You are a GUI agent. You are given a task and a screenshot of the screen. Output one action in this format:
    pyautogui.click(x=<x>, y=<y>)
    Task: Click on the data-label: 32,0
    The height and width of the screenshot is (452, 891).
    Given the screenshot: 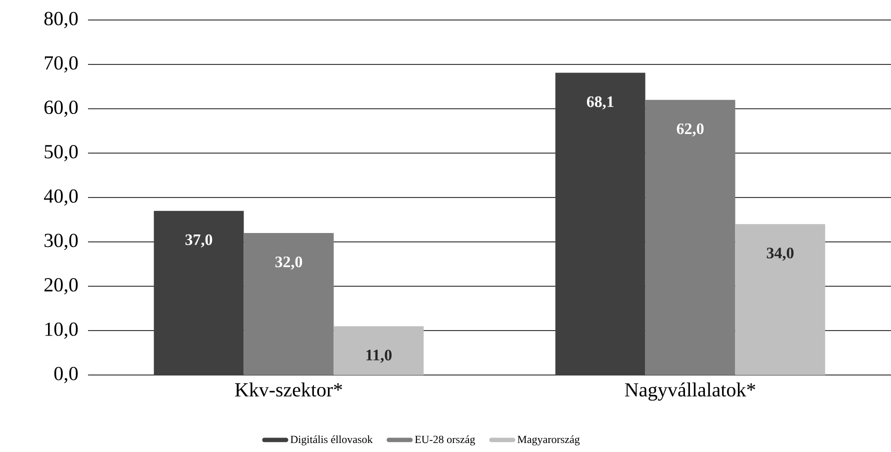 What is the action you would take?
    pyautogui.click(x=288, y=263)
    